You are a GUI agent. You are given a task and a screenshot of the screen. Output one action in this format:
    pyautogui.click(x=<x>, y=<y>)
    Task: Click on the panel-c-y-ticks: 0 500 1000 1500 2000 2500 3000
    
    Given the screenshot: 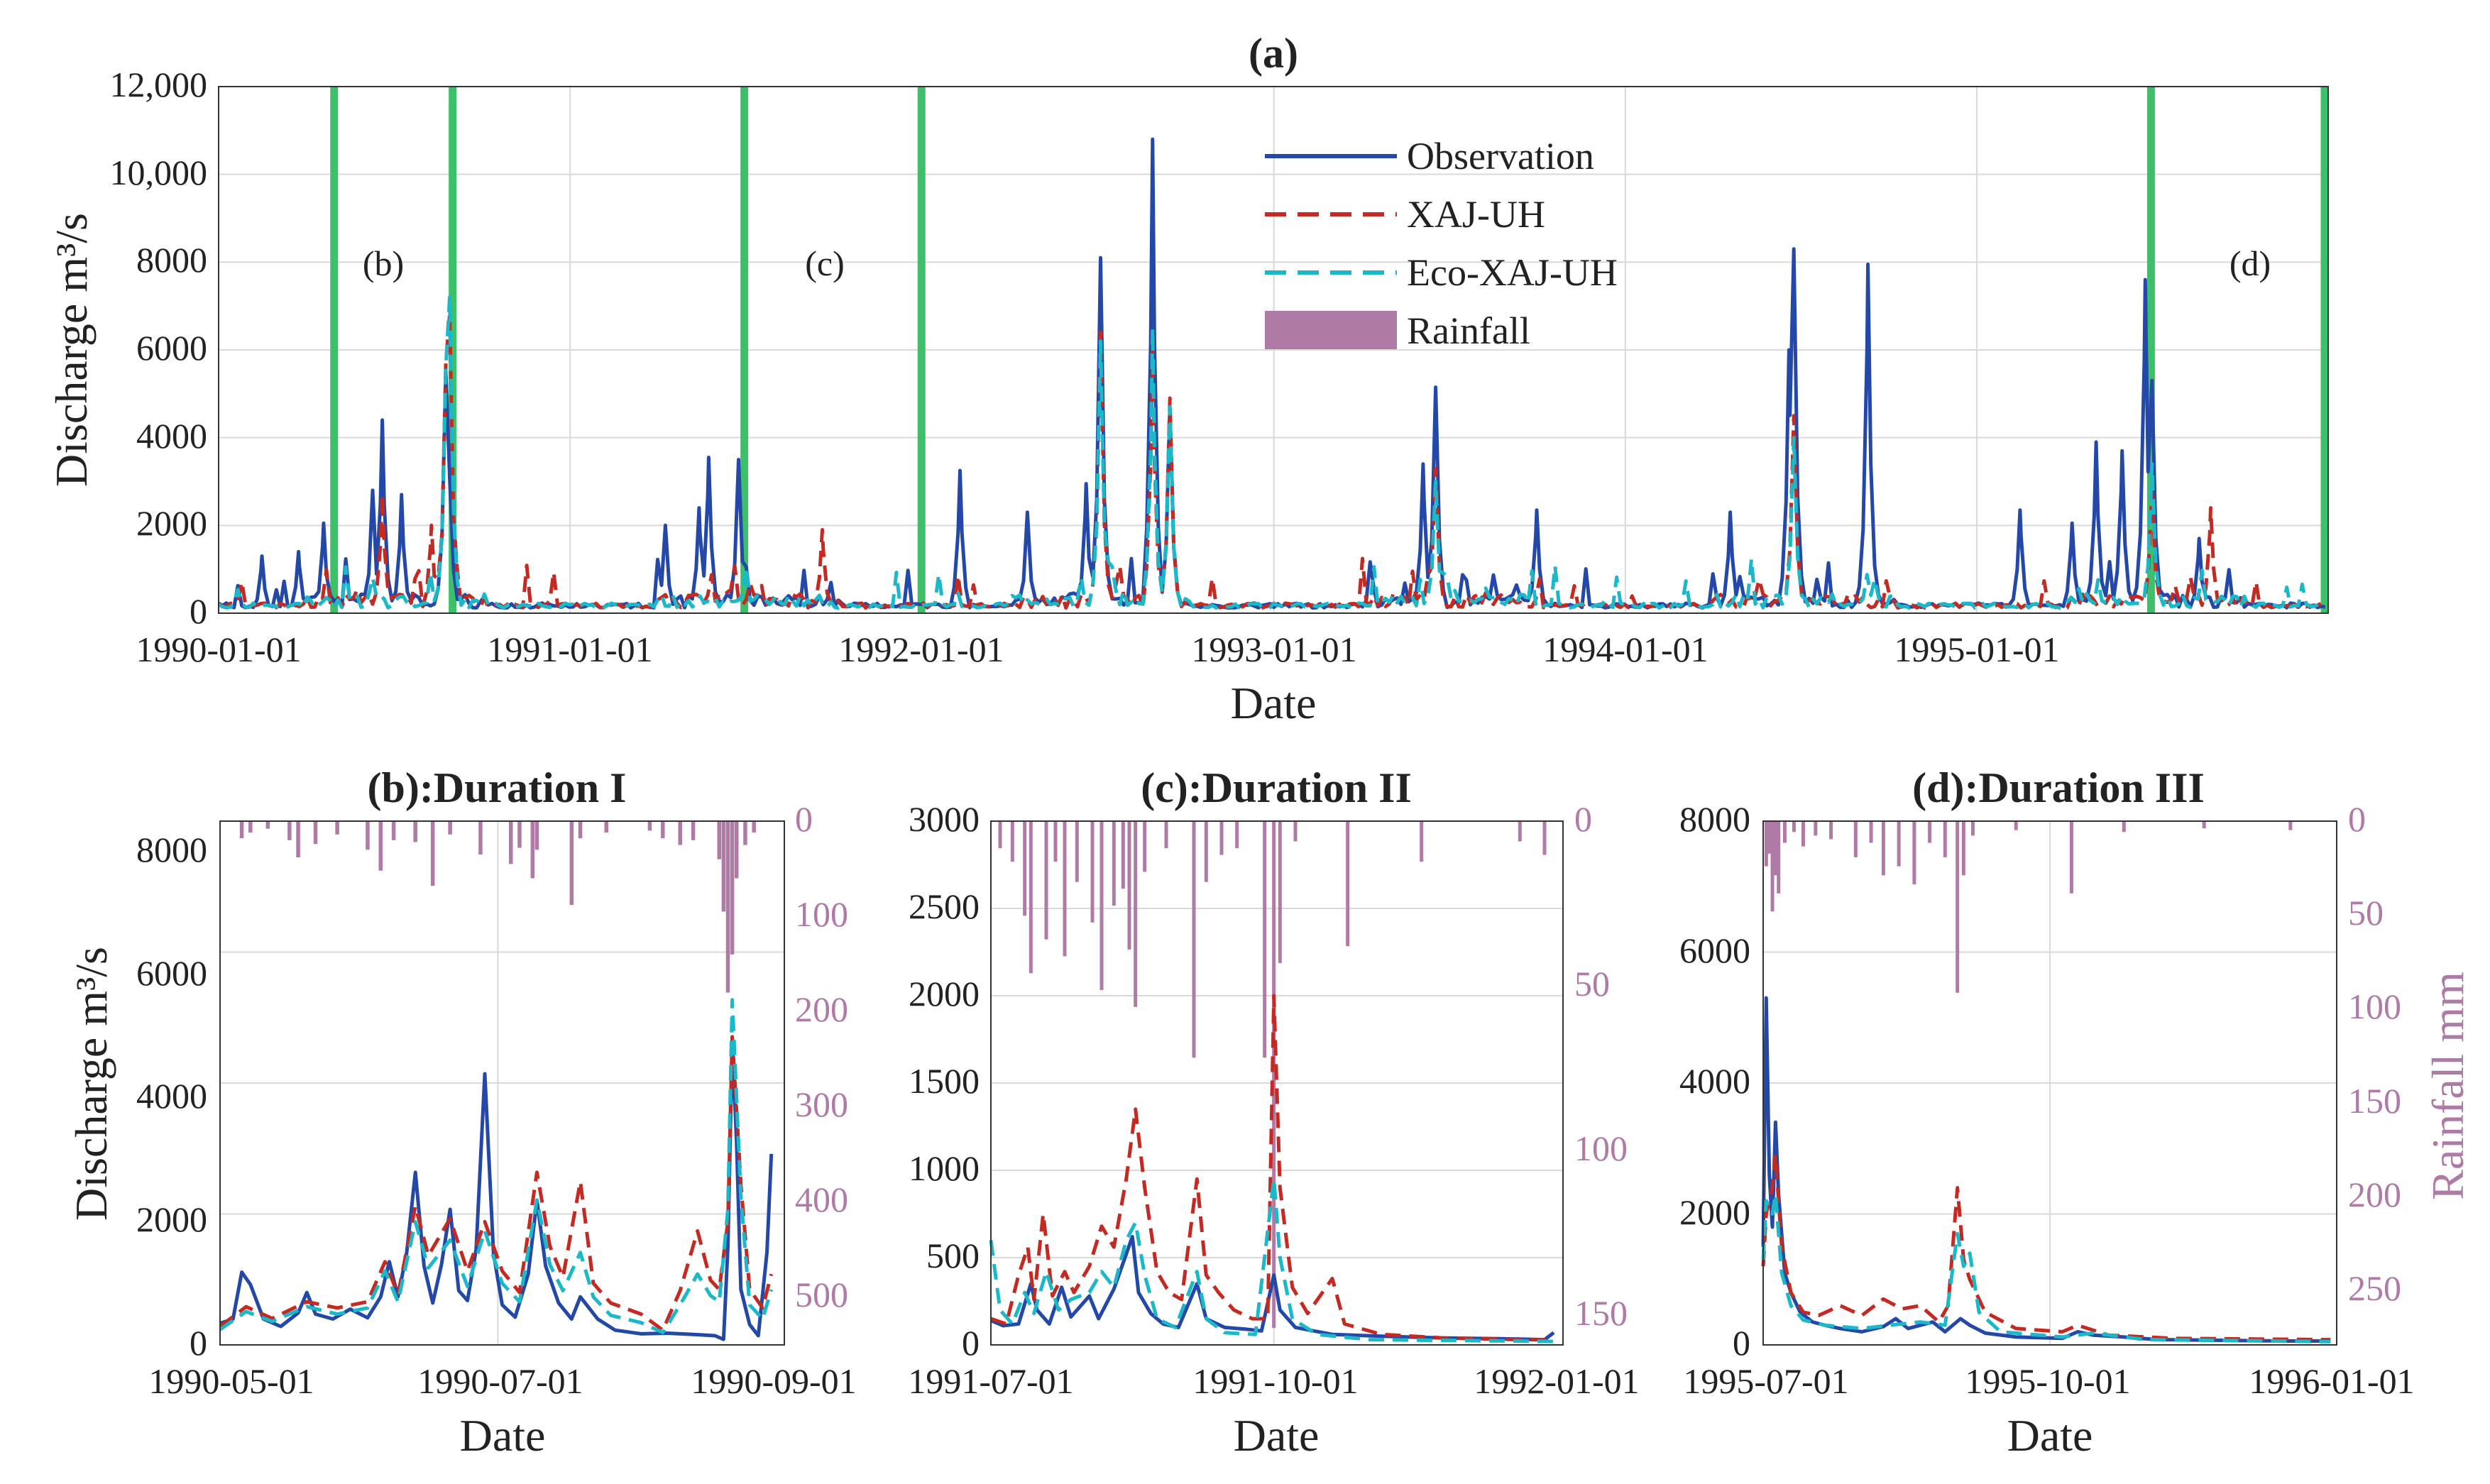 What is the action you would take?
    pyautogui.click(x=945, y=1081)
    